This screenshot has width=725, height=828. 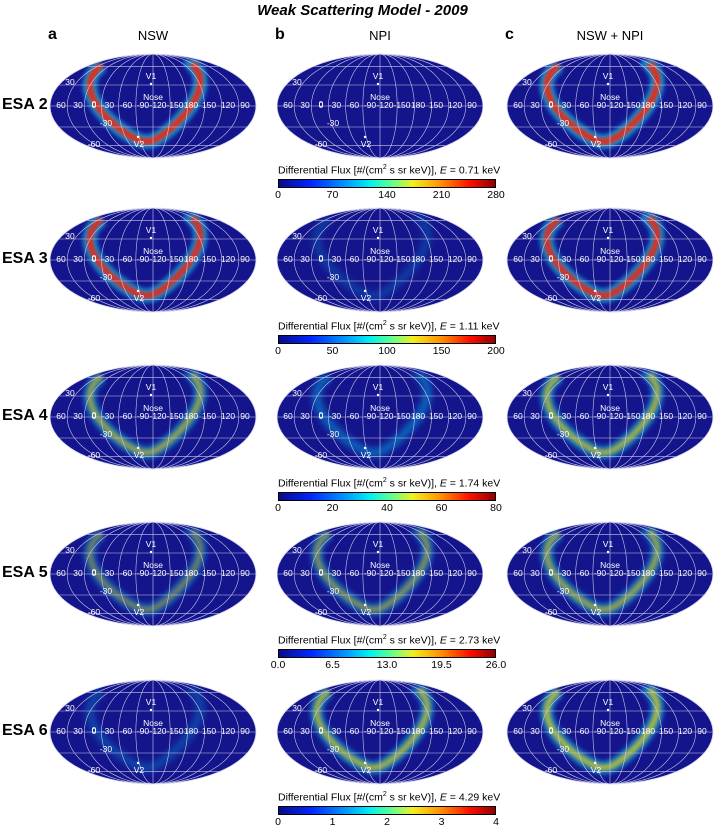 I want to click on lon-tick-label: -120, so click(x=614, y=416).